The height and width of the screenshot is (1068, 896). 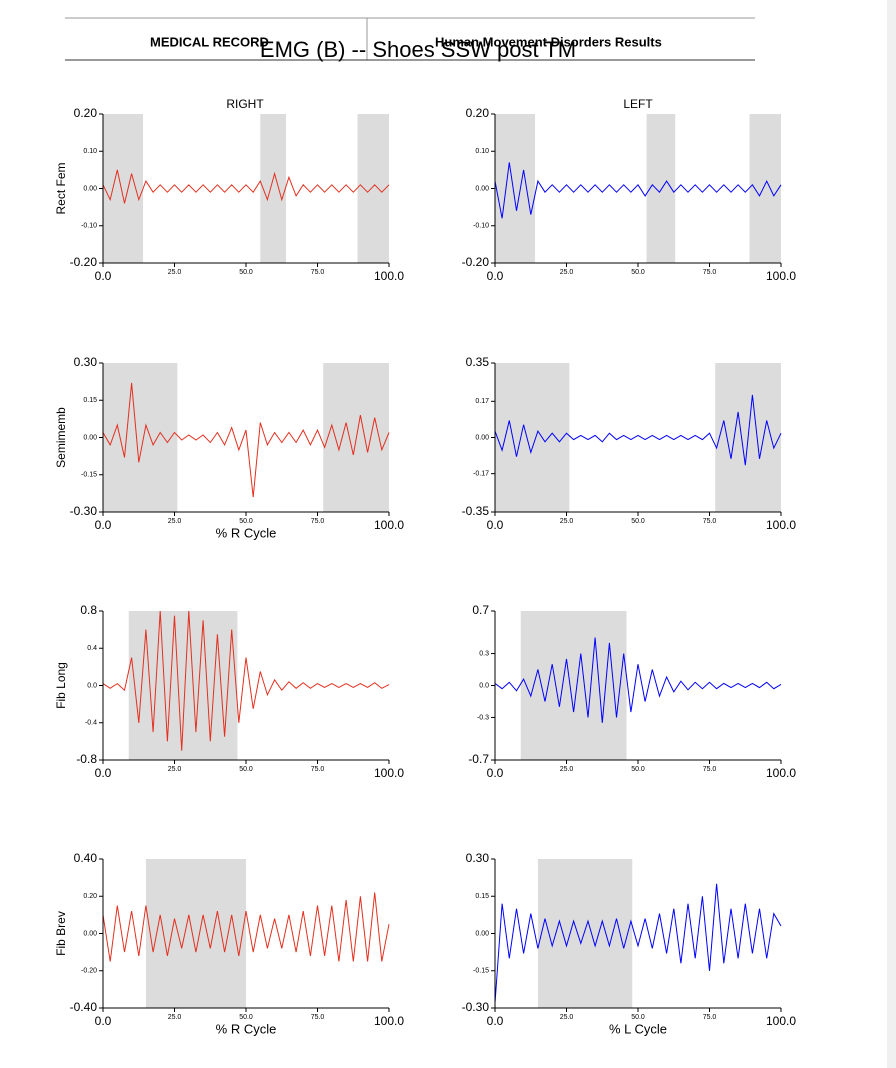 What do you see at coordinates (61, 933) in the screenshot?
I see `y-axis-label: Fib Brev` at bounding box center [61, 933].